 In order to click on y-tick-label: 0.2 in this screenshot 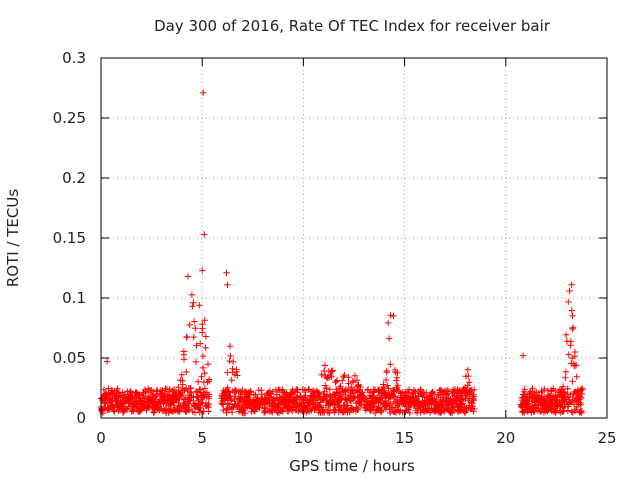, I will do `click(74, 178)`.